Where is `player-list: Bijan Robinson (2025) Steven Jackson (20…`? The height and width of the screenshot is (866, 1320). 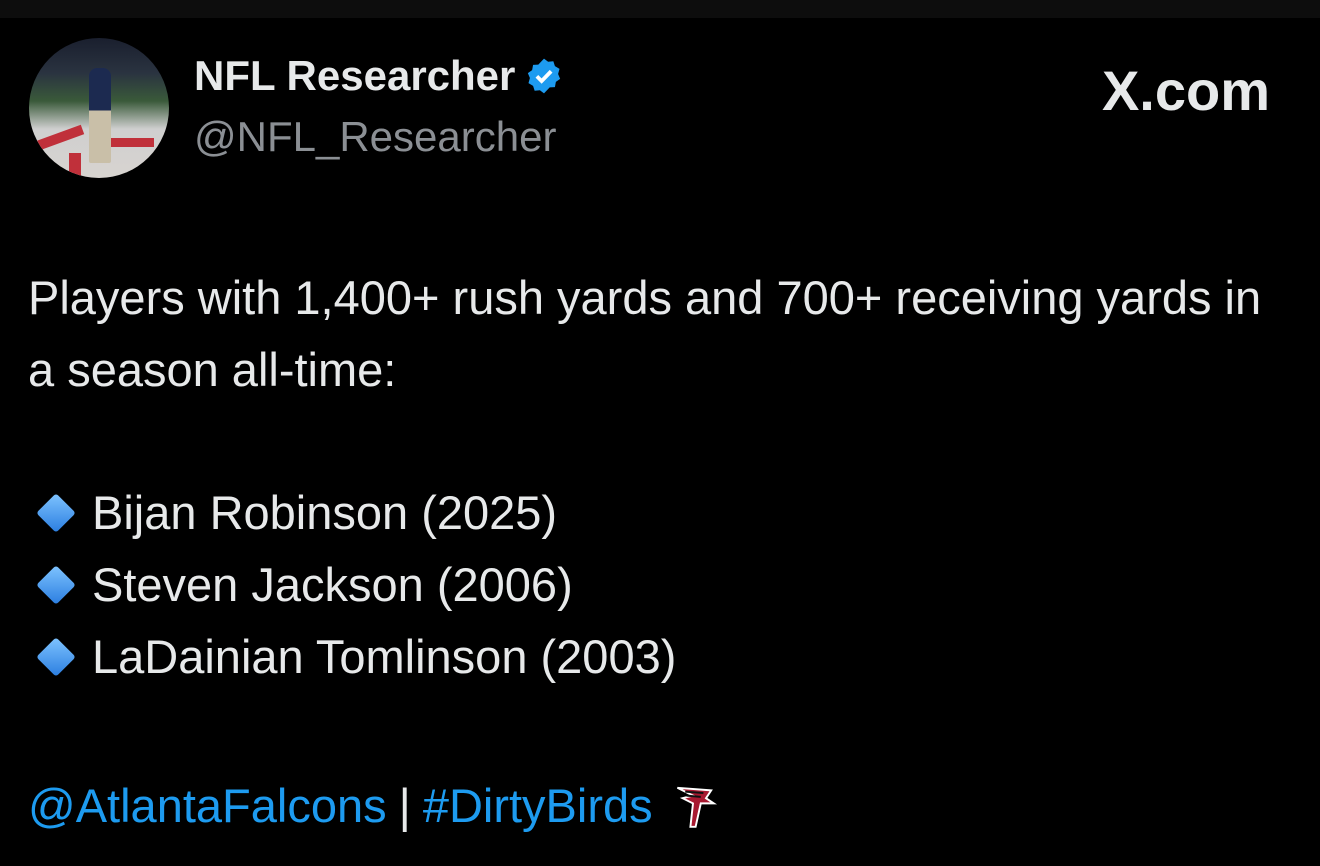 player-list: Bijan Robinson (2025) Steven Jackson (20… is located at coordinates (356, 585).